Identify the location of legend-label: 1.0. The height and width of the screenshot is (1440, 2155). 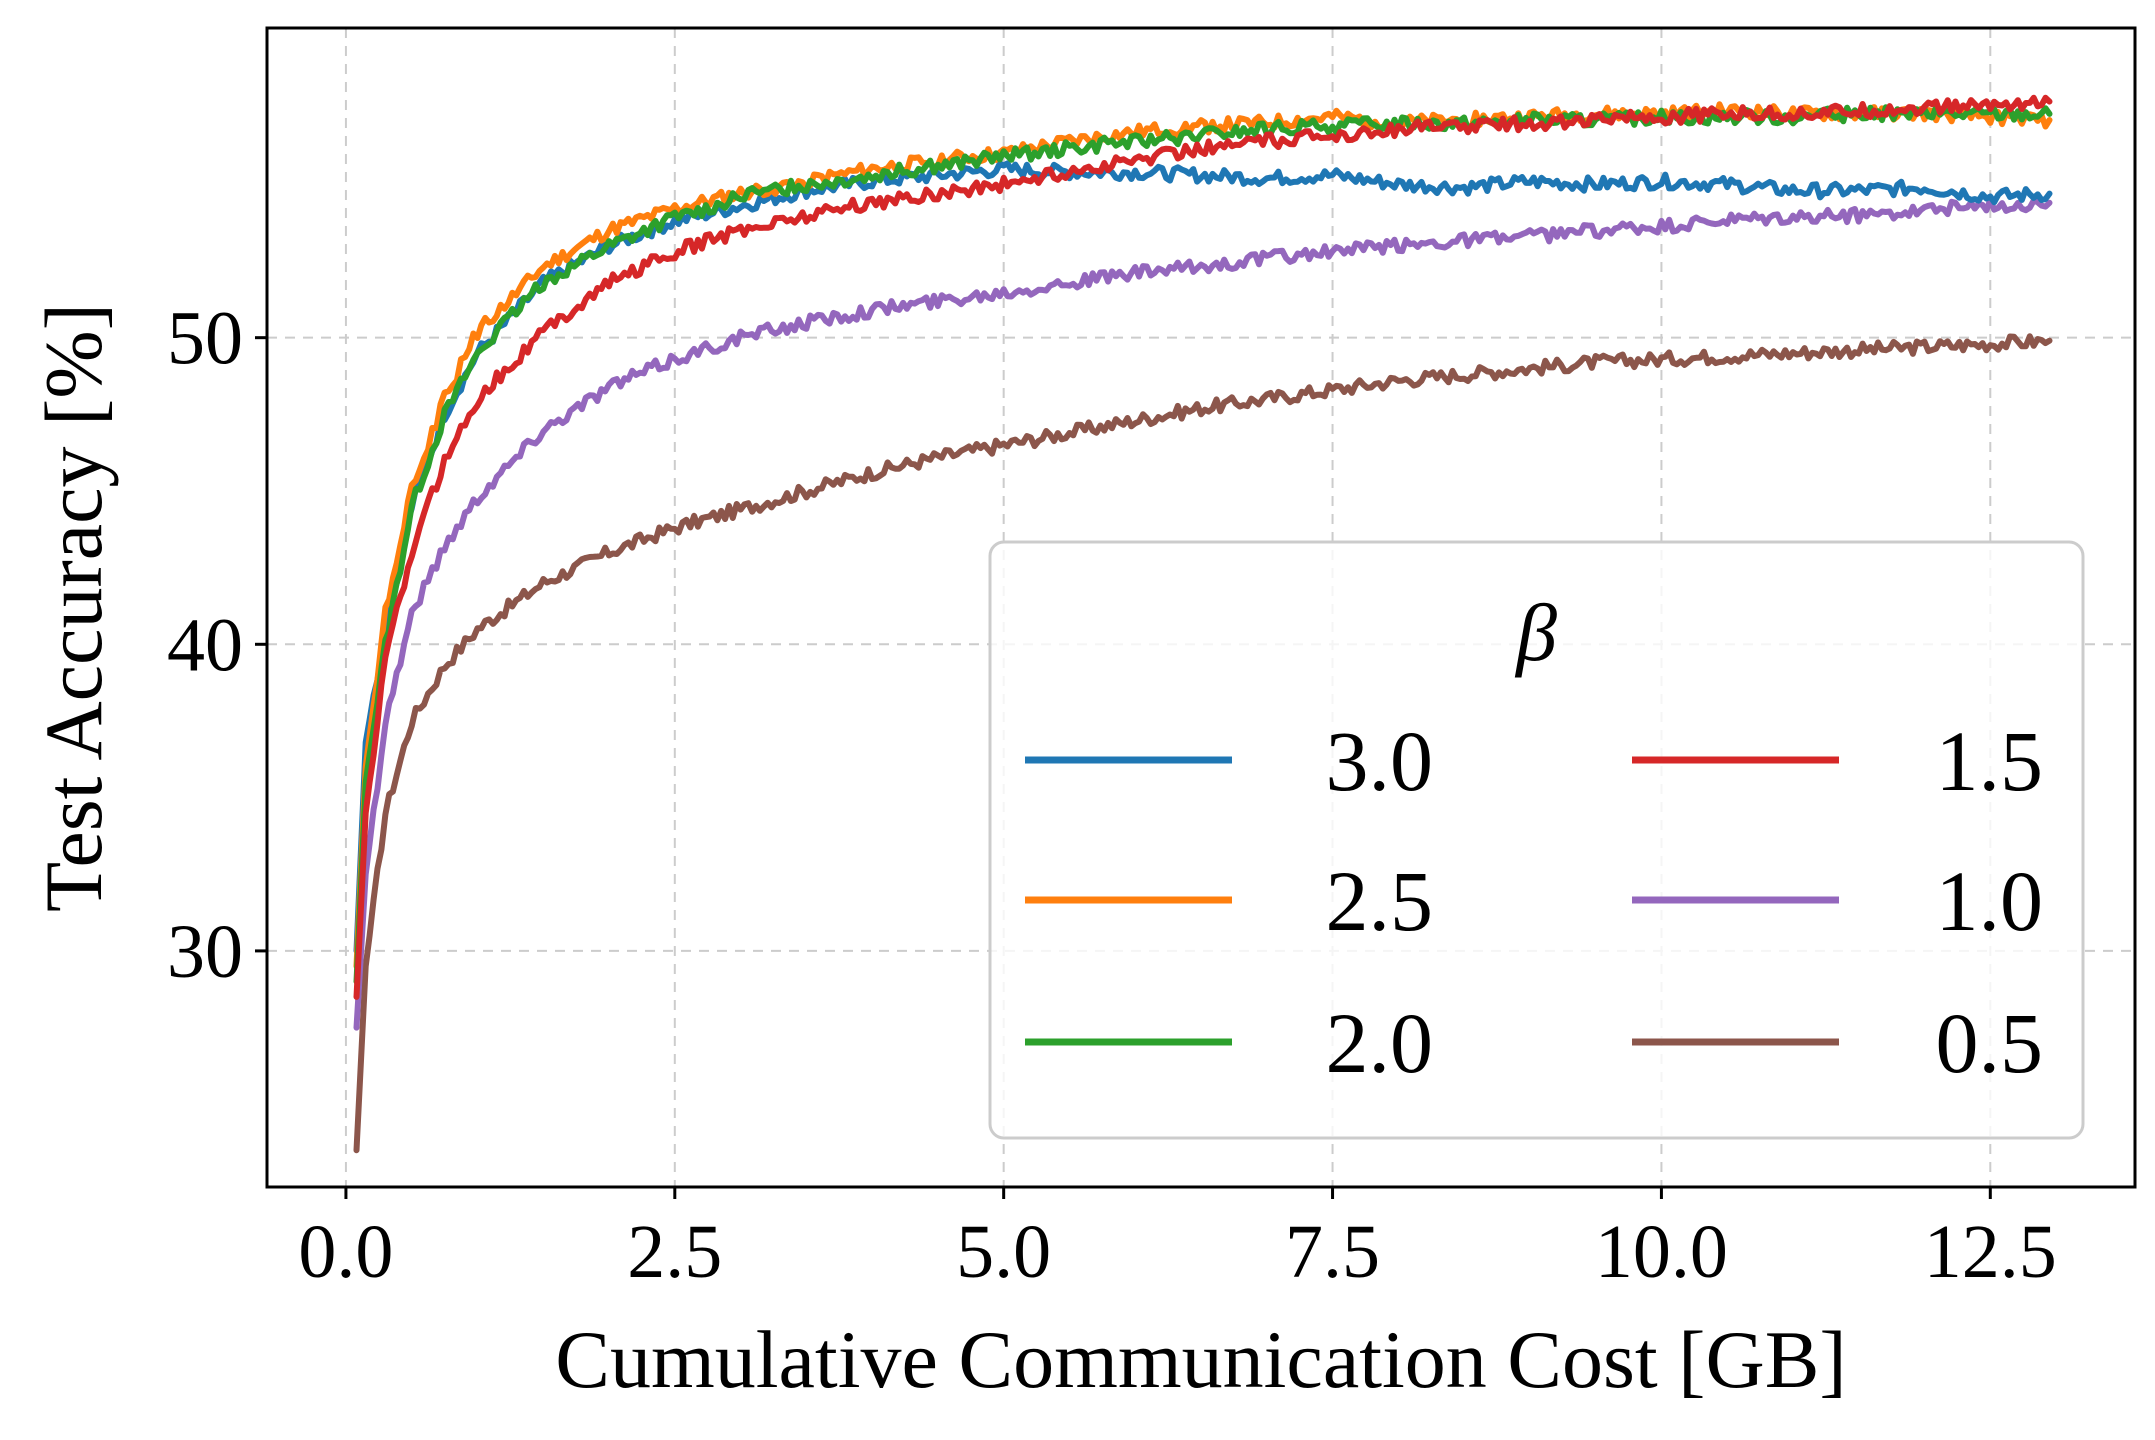
(1990, 901).